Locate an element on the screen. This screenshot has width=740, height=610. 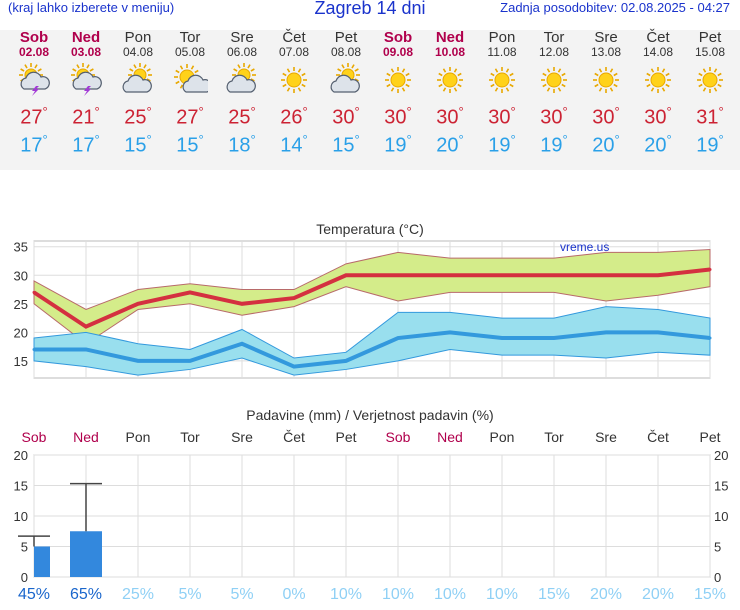
day-column: Pet 08.08 30° 15° is located at coordinates (346, 93).